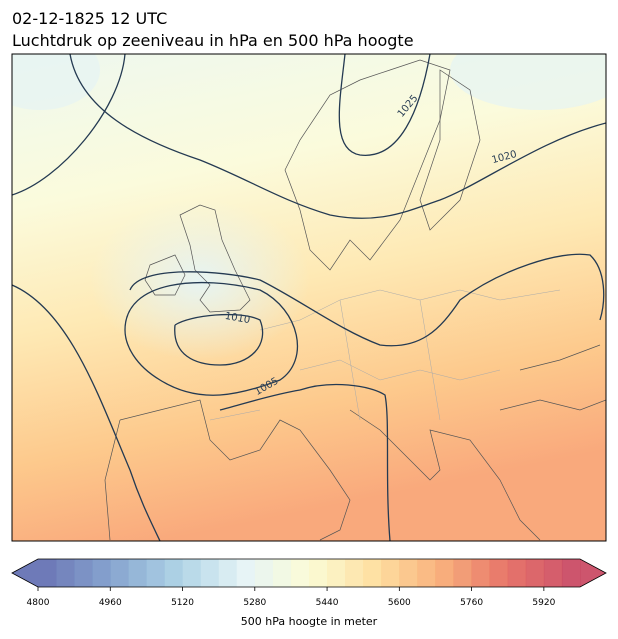 The height and width of the screenshot is (639, 618). Describe the element at coordinates (237, 318) in the screenshot. I see `contour-label: 1010` at that location.